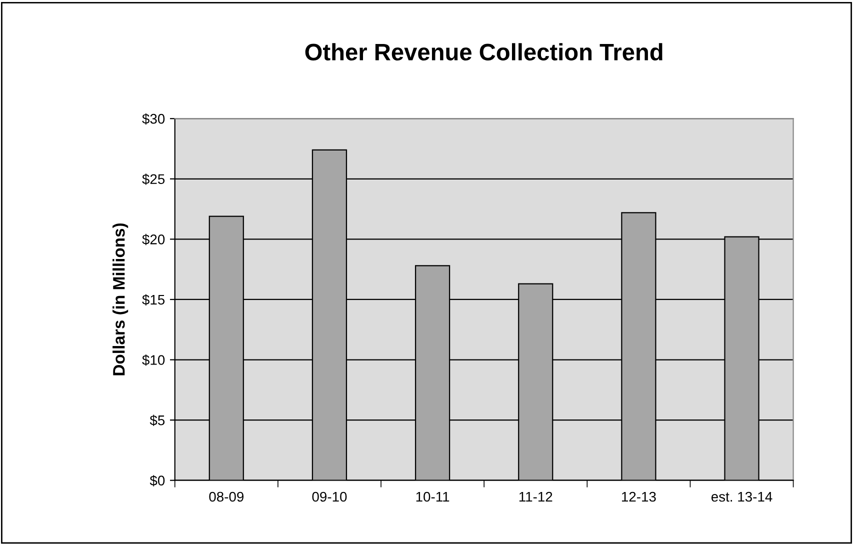  What do you see at coordinates (153, 119) in the screenshot?
I see `y-tick-label: $30` at bounding box center [153, 119].